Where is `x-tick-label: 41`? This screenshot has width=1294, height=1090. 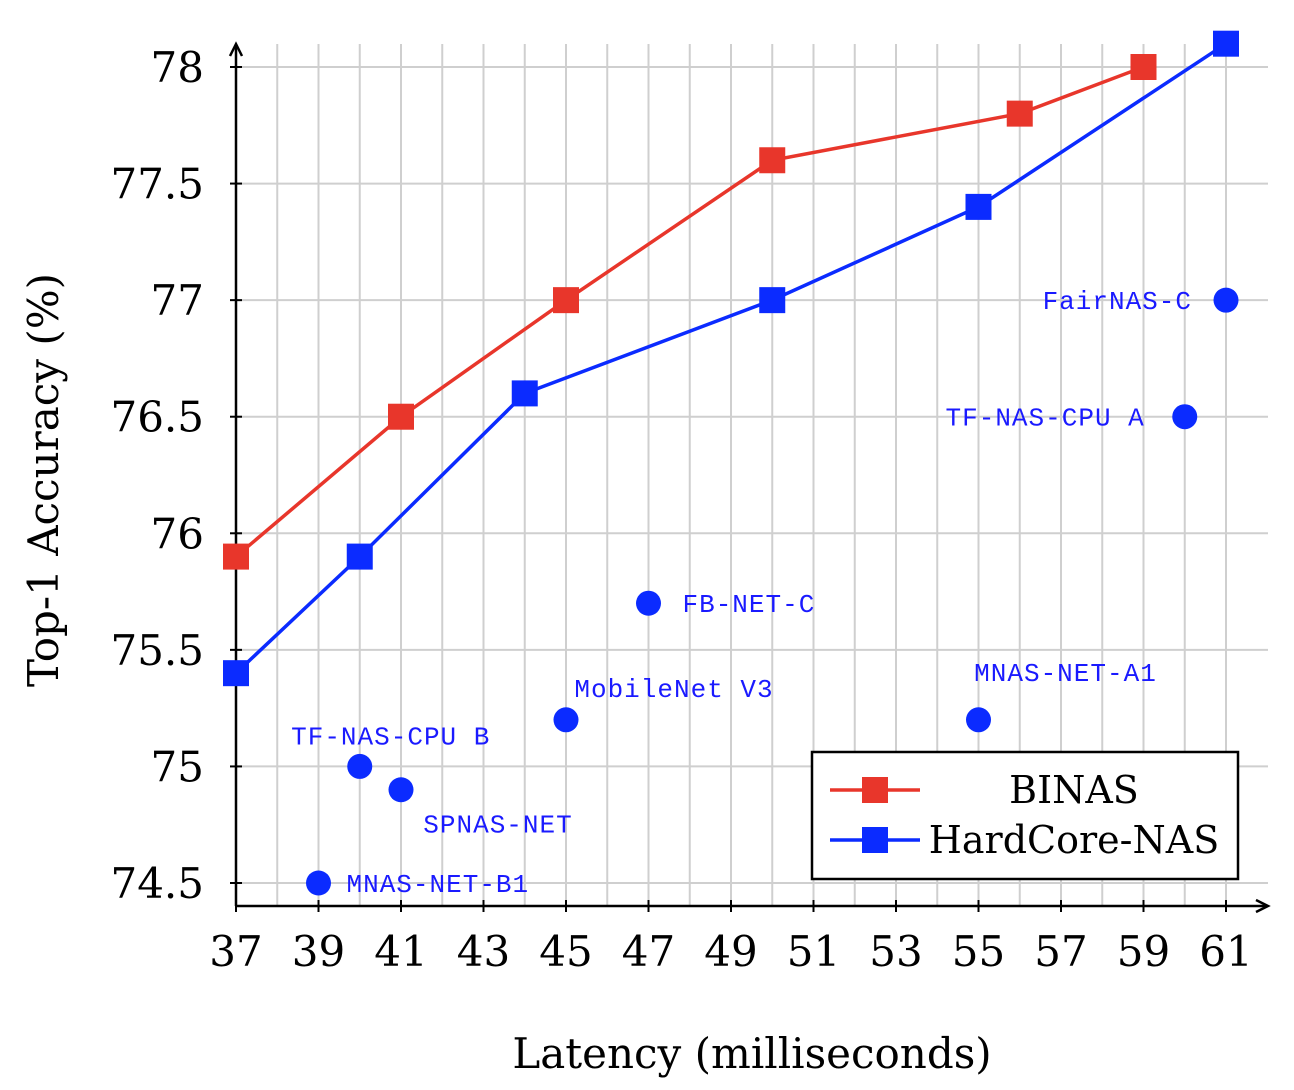
x-tick-label: 41 is located at coordinates (400, 951).